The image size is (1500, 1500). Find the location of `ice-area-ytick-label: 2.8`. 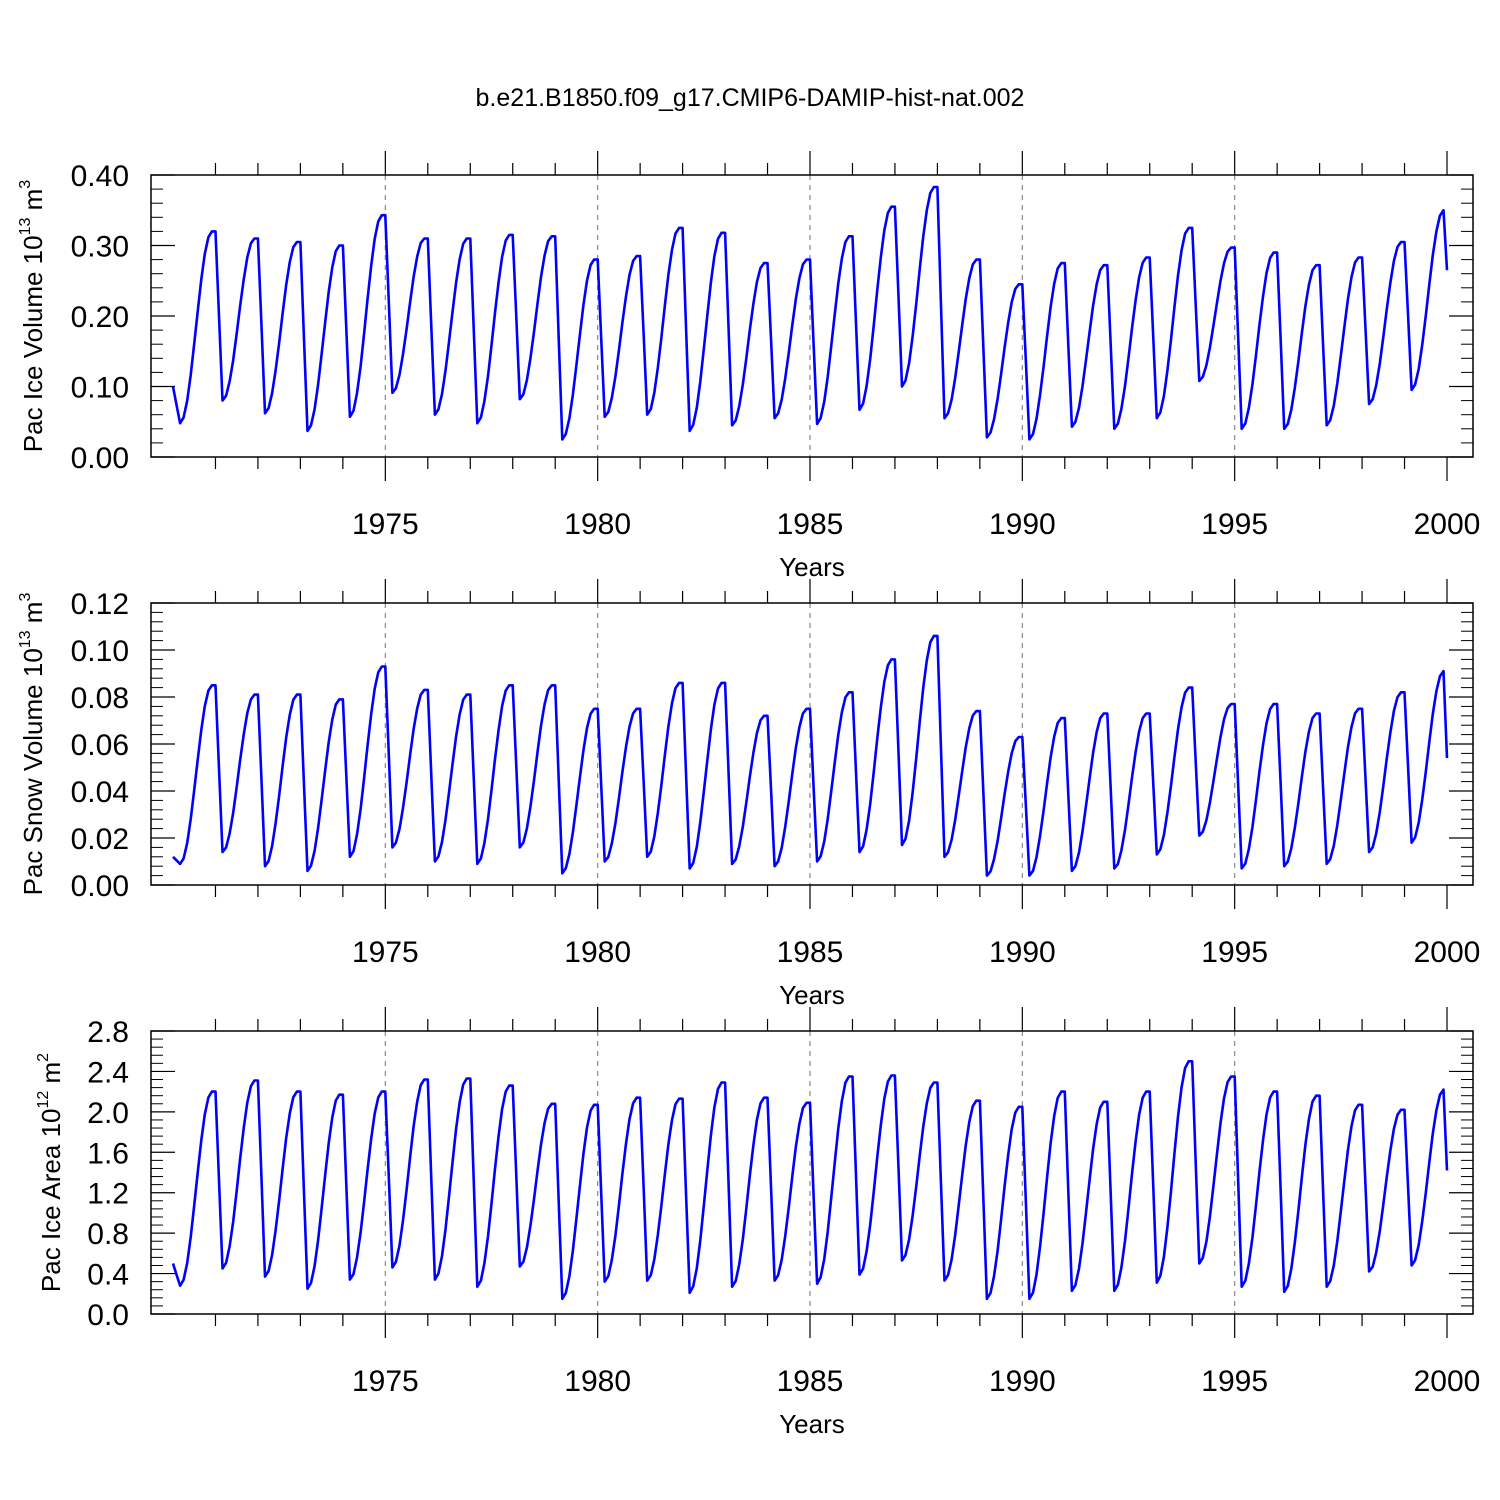

ice-area-ytick-label: 2.8 is located at coordinates (108, 1032).